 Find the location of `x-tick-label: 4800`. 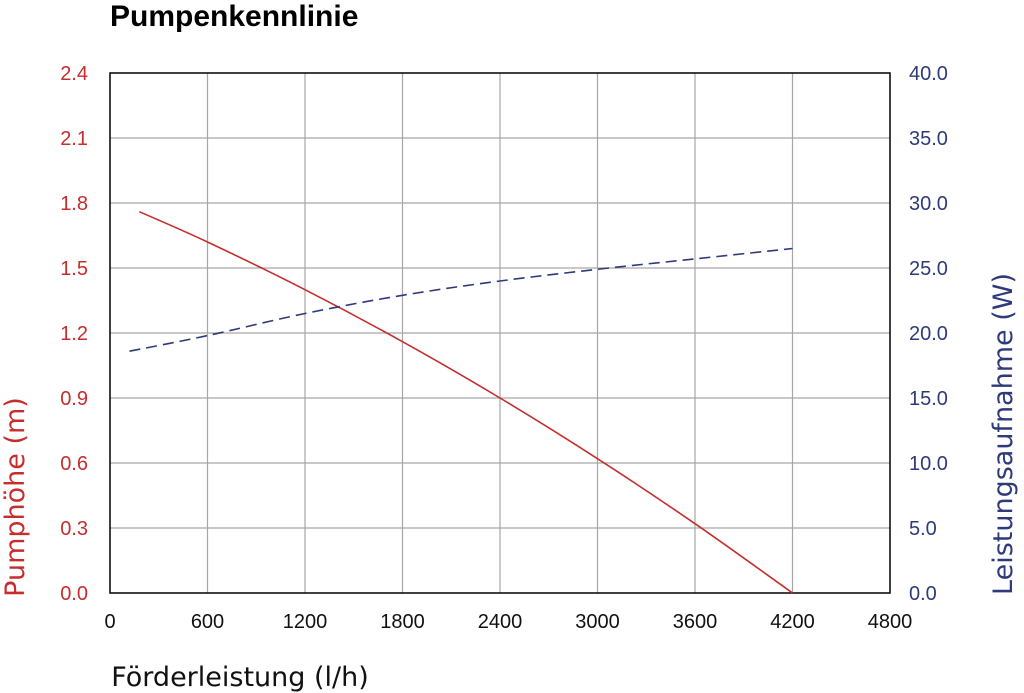

x-tick-label: 4800 is located at coordinates (890, 622).